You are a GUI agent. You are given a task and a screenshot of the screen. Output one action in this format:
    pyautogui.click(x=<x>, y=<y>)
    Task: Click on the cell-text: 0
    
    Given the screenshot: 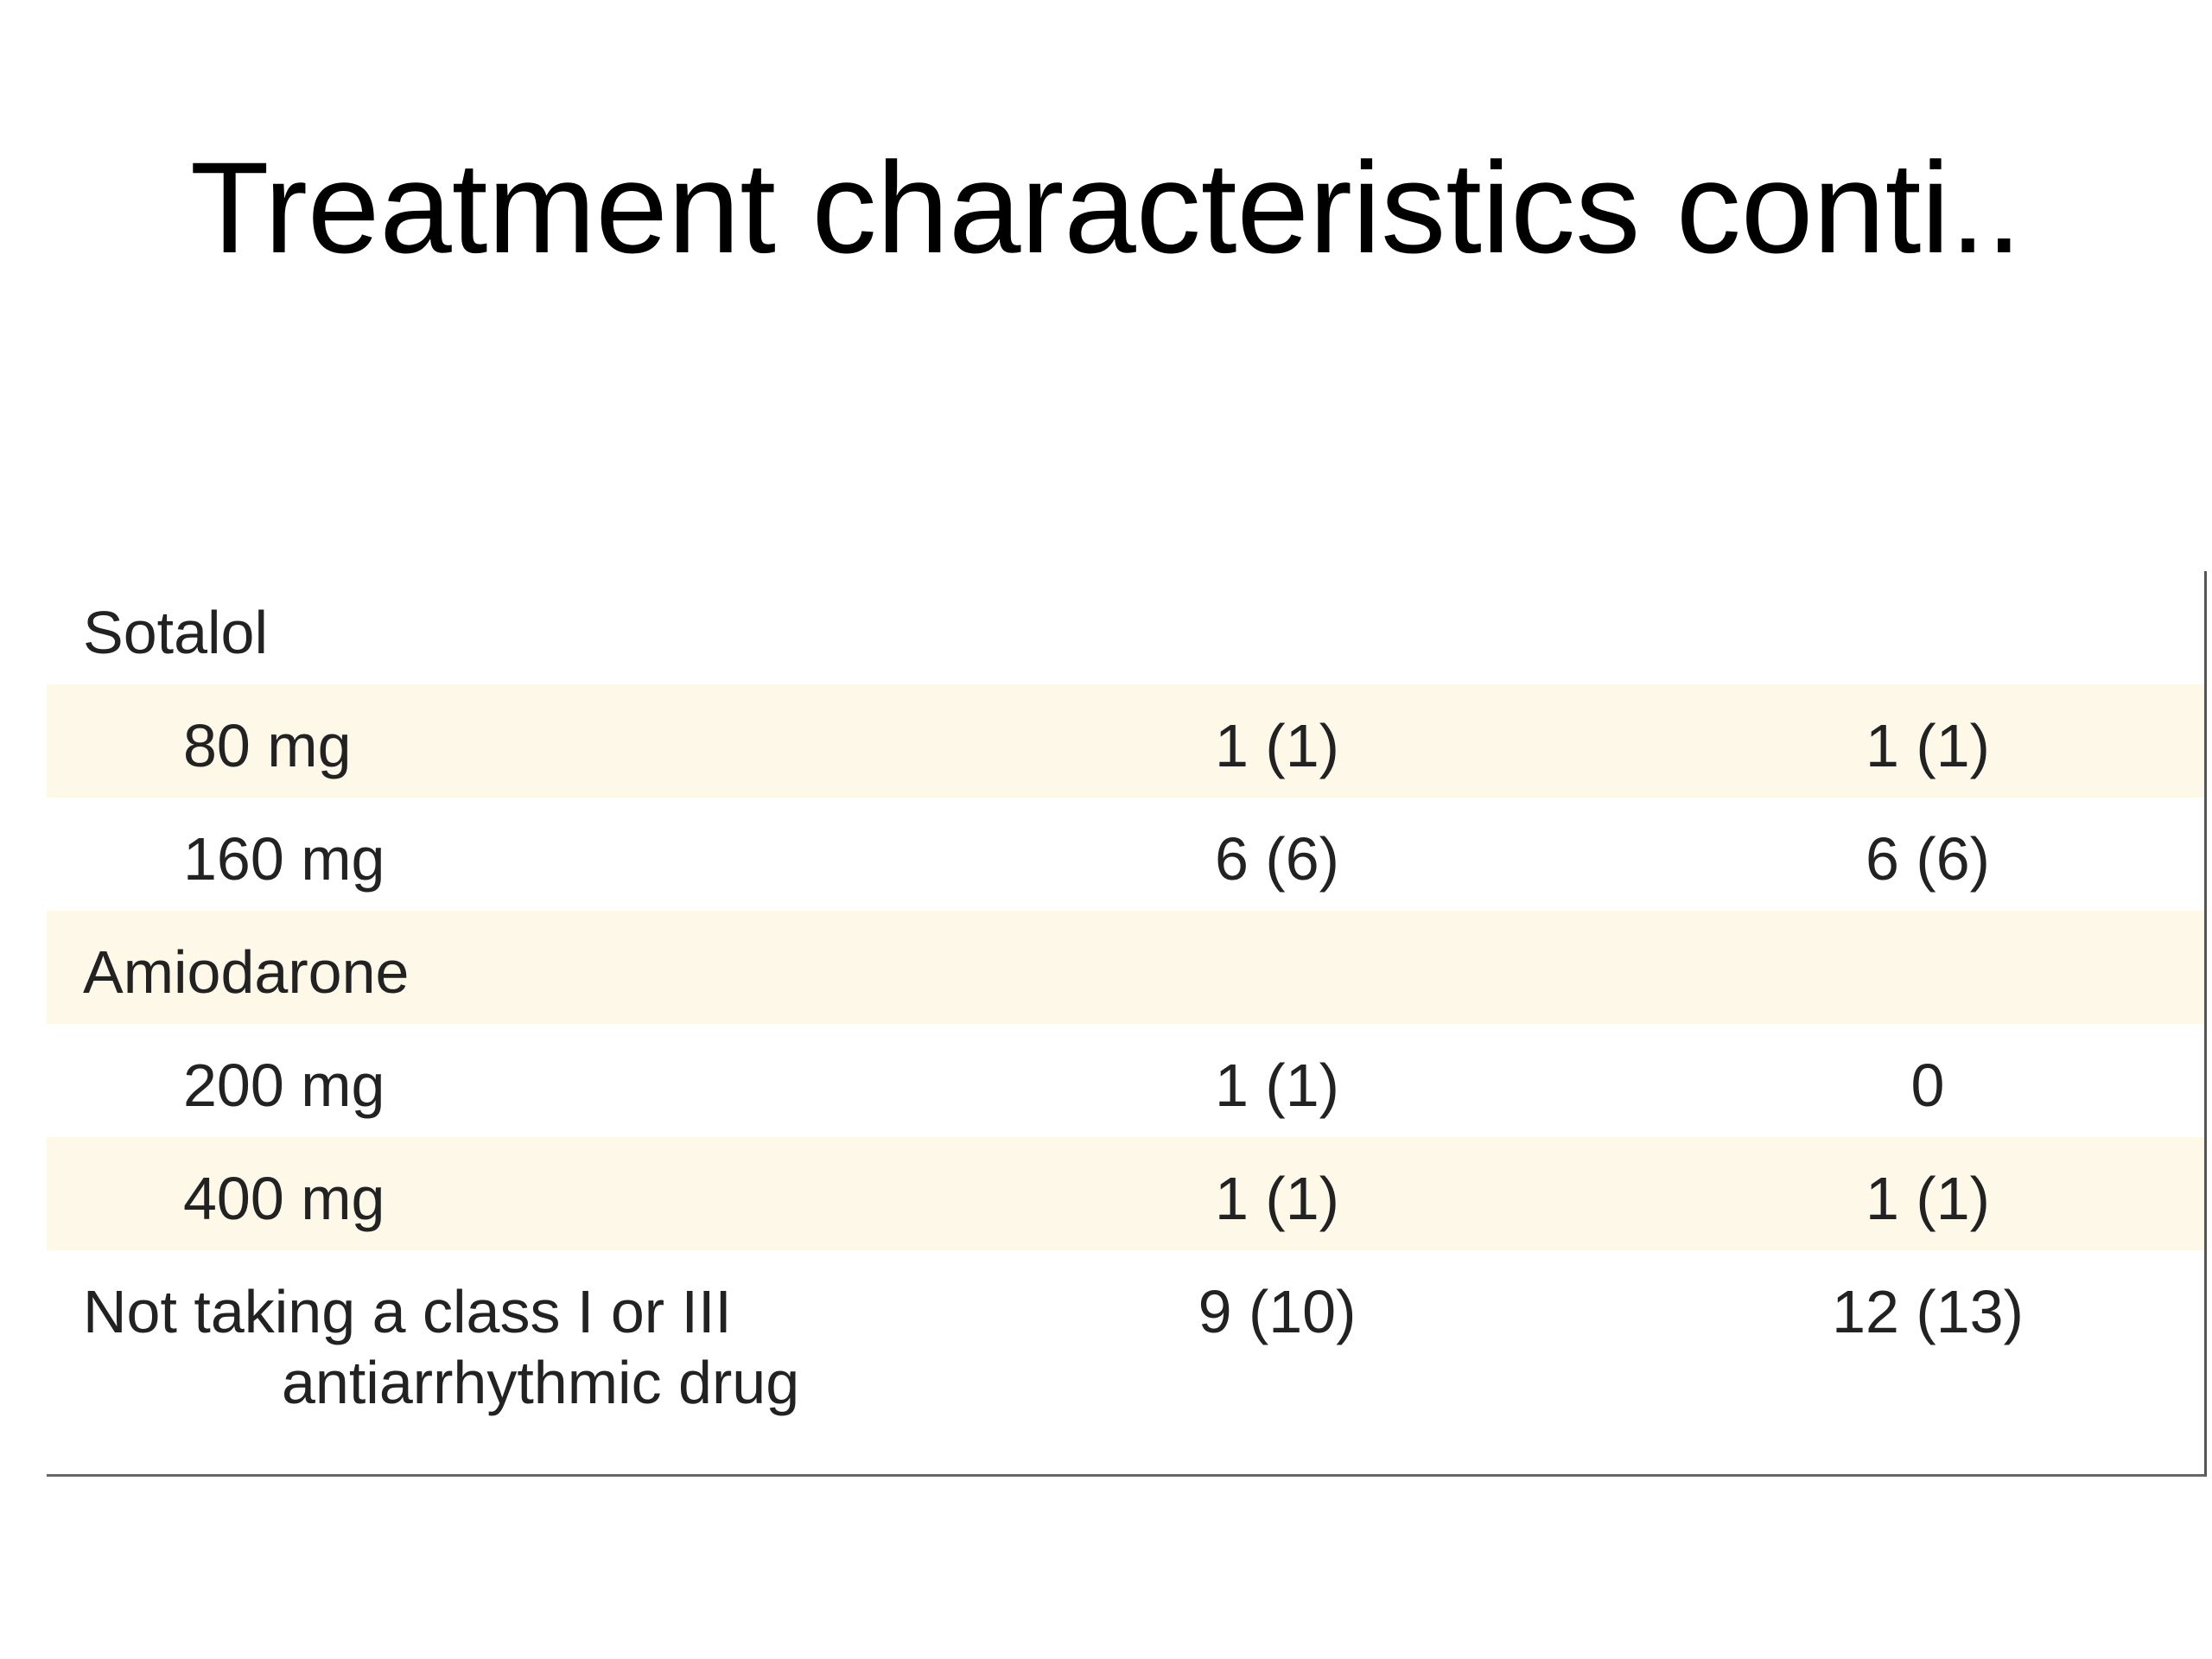 What is the action you would take?
    pyautogui.click(x=1927, y=1085)
    